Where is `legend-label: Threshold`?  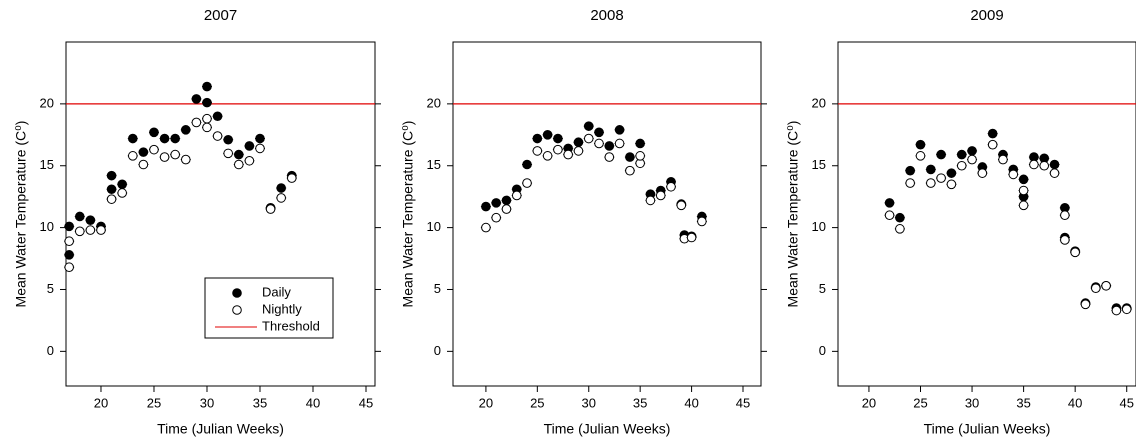 legend-label: Threshold is located at coordinates (291, 325).